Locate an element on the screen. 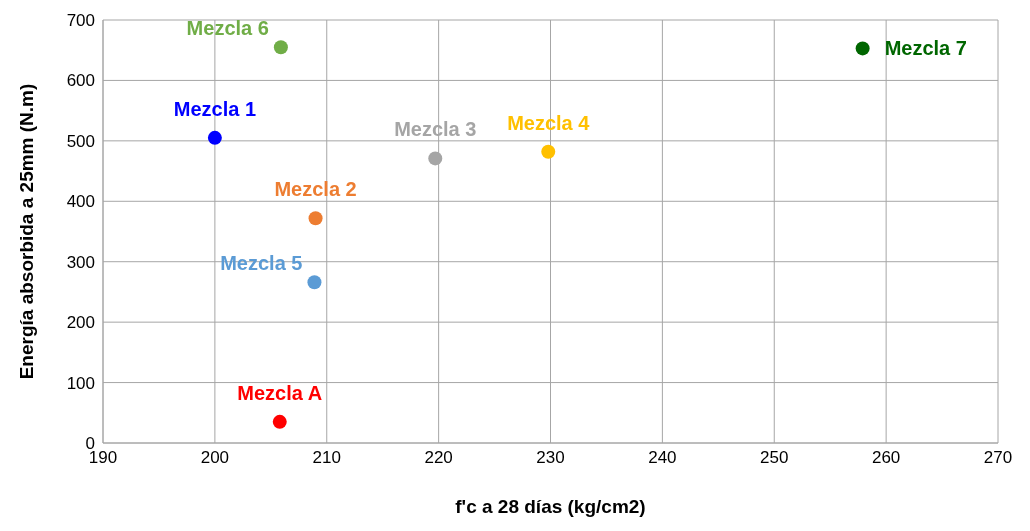 This screenshot has height=531, width=1030. x-tick-label: 230 is located at coordinates (550, 458).